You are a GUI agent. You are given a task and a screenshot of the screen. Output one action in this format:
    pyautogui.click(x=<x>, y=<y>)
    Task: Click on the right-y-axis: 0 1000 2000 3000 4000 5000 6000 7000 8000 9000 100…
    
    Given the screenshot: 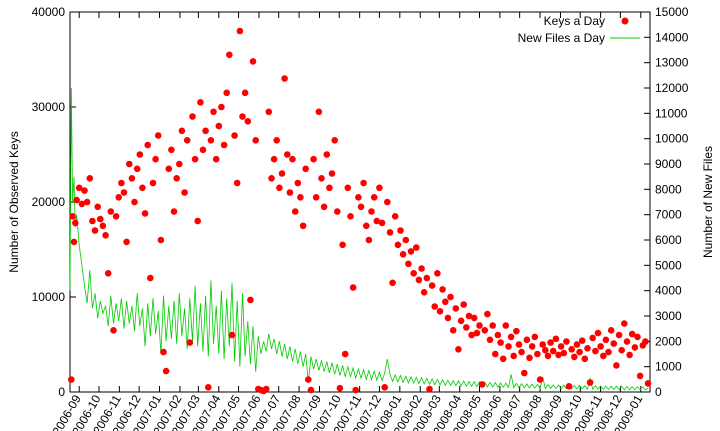 What is the action you would take?
    pyautogui.click(x=666, y=202)
    